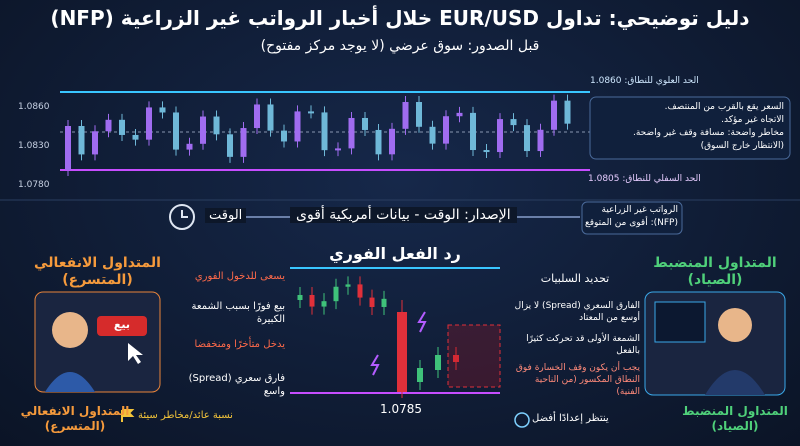 This screenshot has width=800, height=446. Describe the element at coordinates (735, 382) in the screenshot. I see `disciplined-suit` at that location.